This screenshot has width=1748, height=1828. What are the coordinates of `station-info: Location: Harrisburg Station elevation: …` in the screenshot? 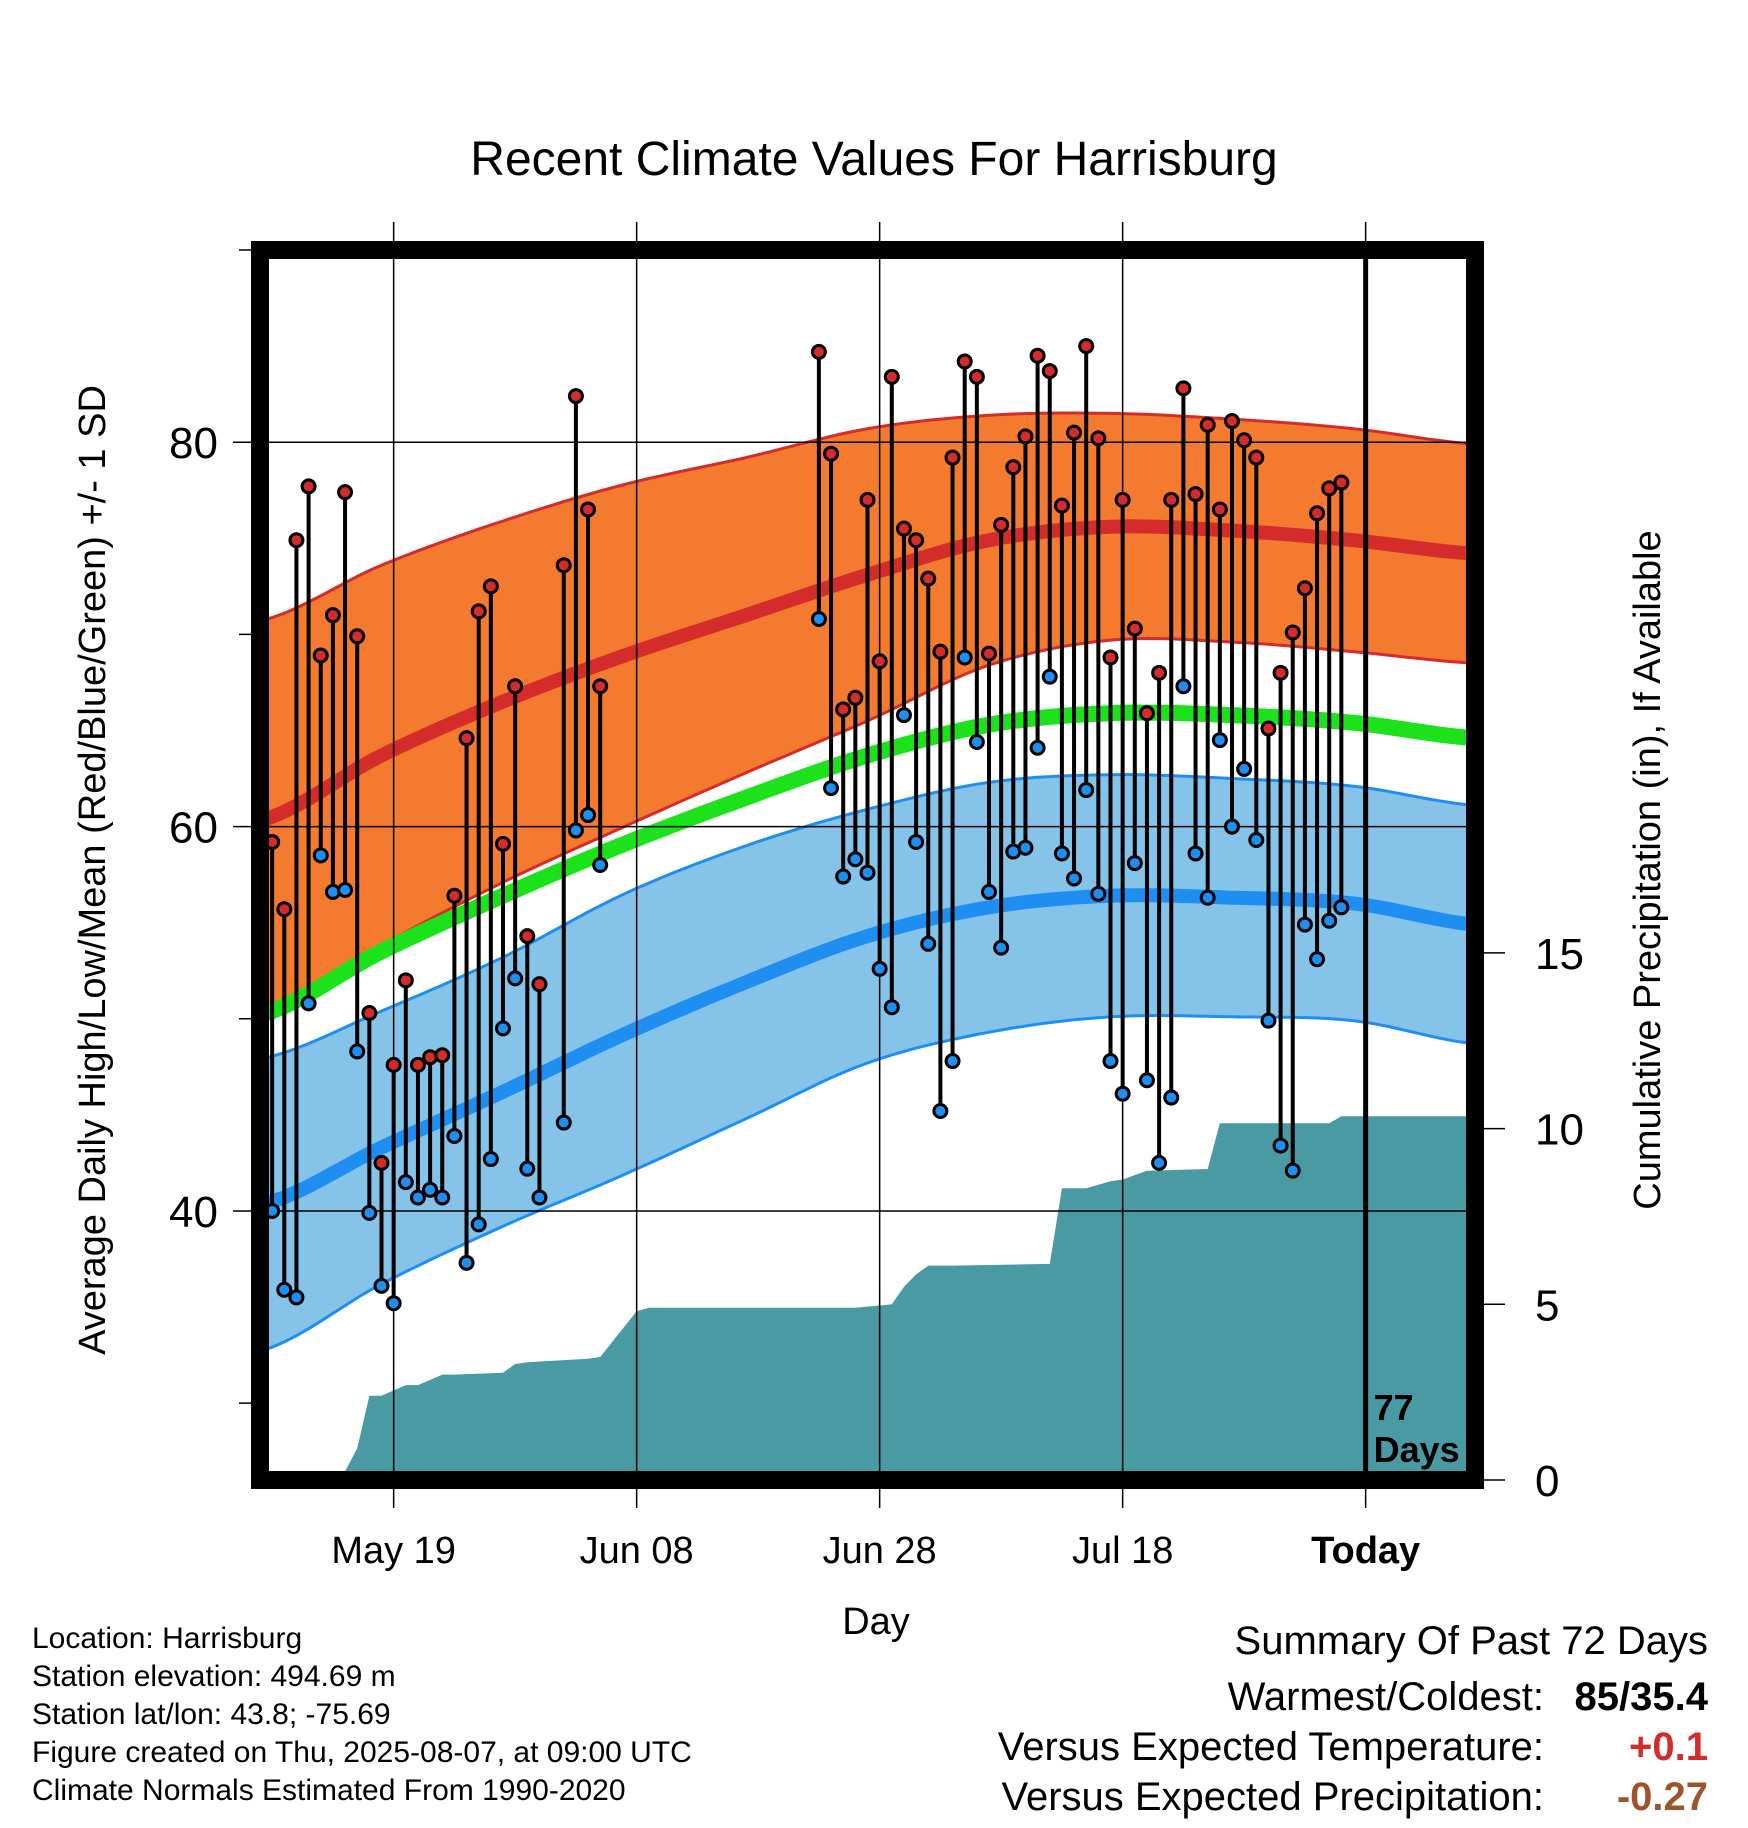 It's located at (362, 1715).